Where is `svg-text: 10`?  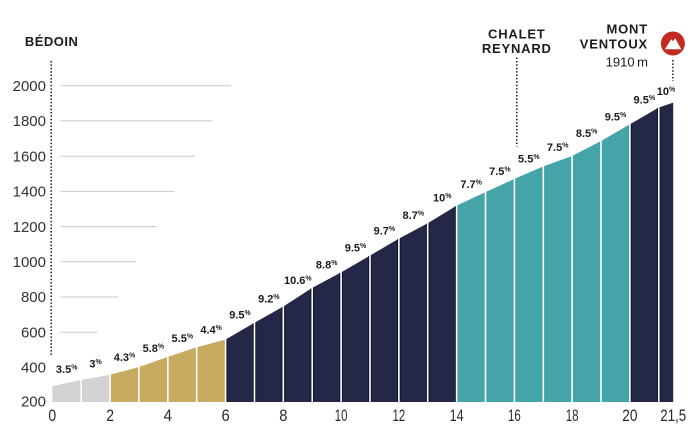
svg-text: 10 is located at coordinates (341, 415).